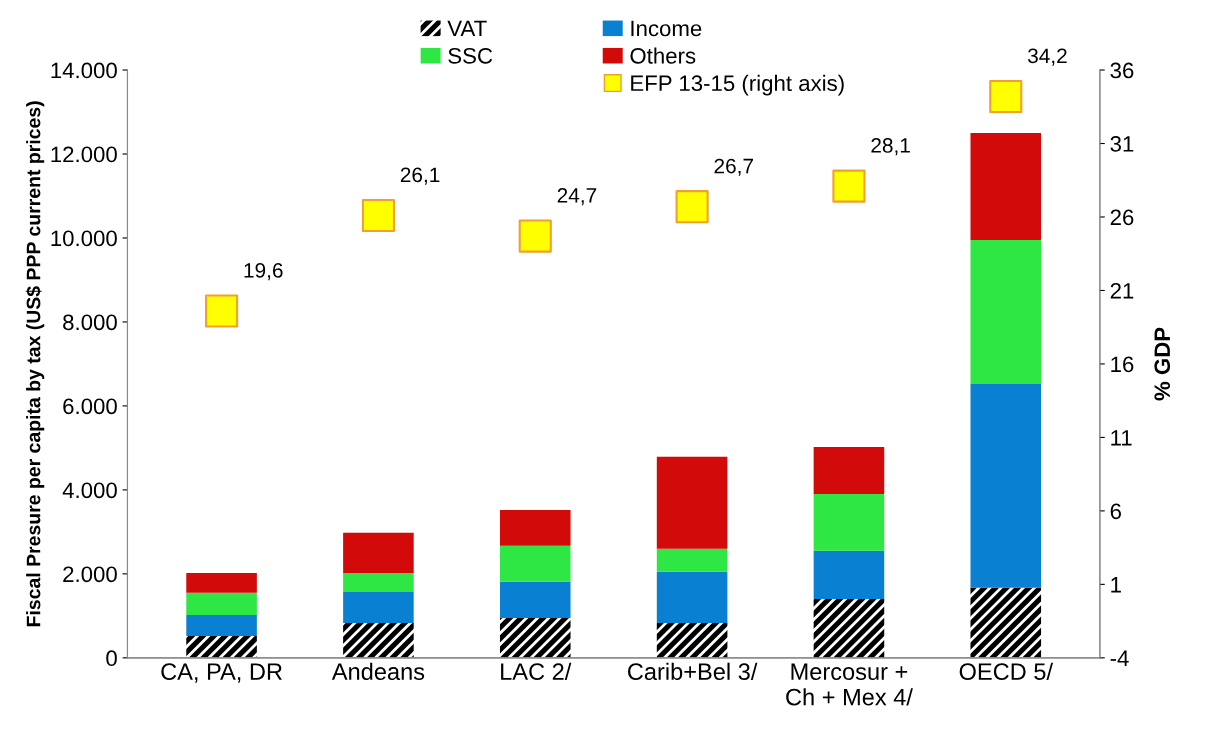  I want to click on y-axis-title: Fiscal Presure per capita by tax (US$ PPP current prices), so click(35, 364).